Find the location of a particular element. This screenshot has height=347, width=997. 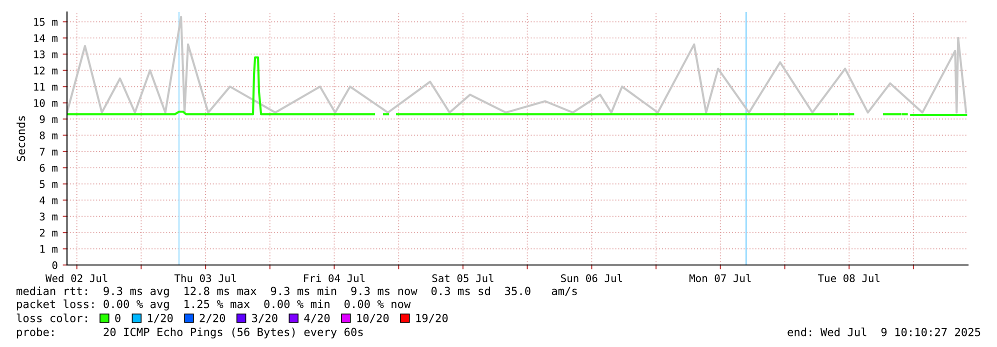

x-tick-label: Sat 05 Jul is located at coordinates (463, 278).